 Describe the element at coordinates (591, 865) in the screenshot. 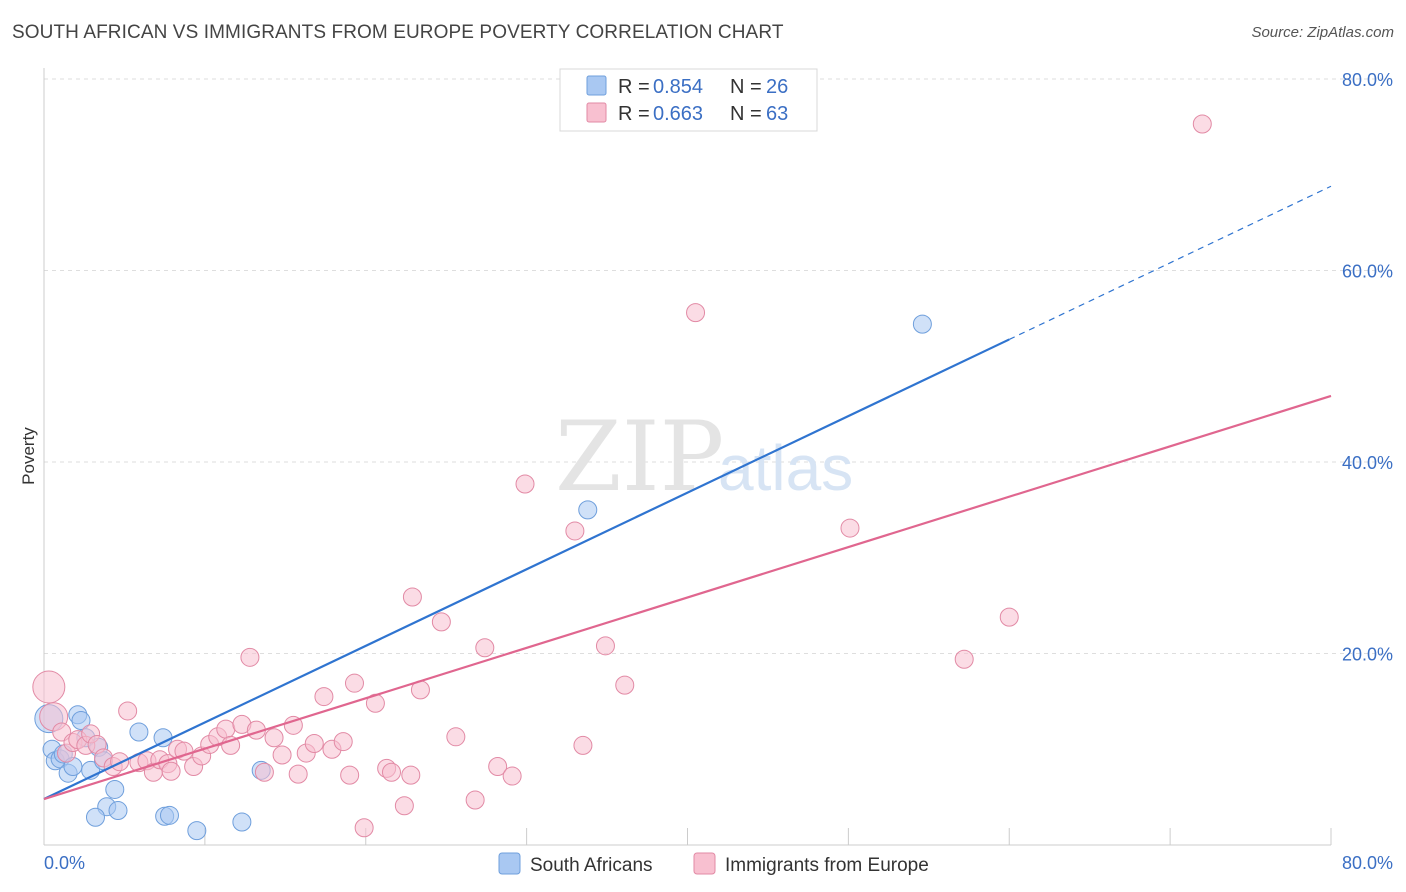

I see `legend-bottom-label-south-africans: South Africans` at that location.